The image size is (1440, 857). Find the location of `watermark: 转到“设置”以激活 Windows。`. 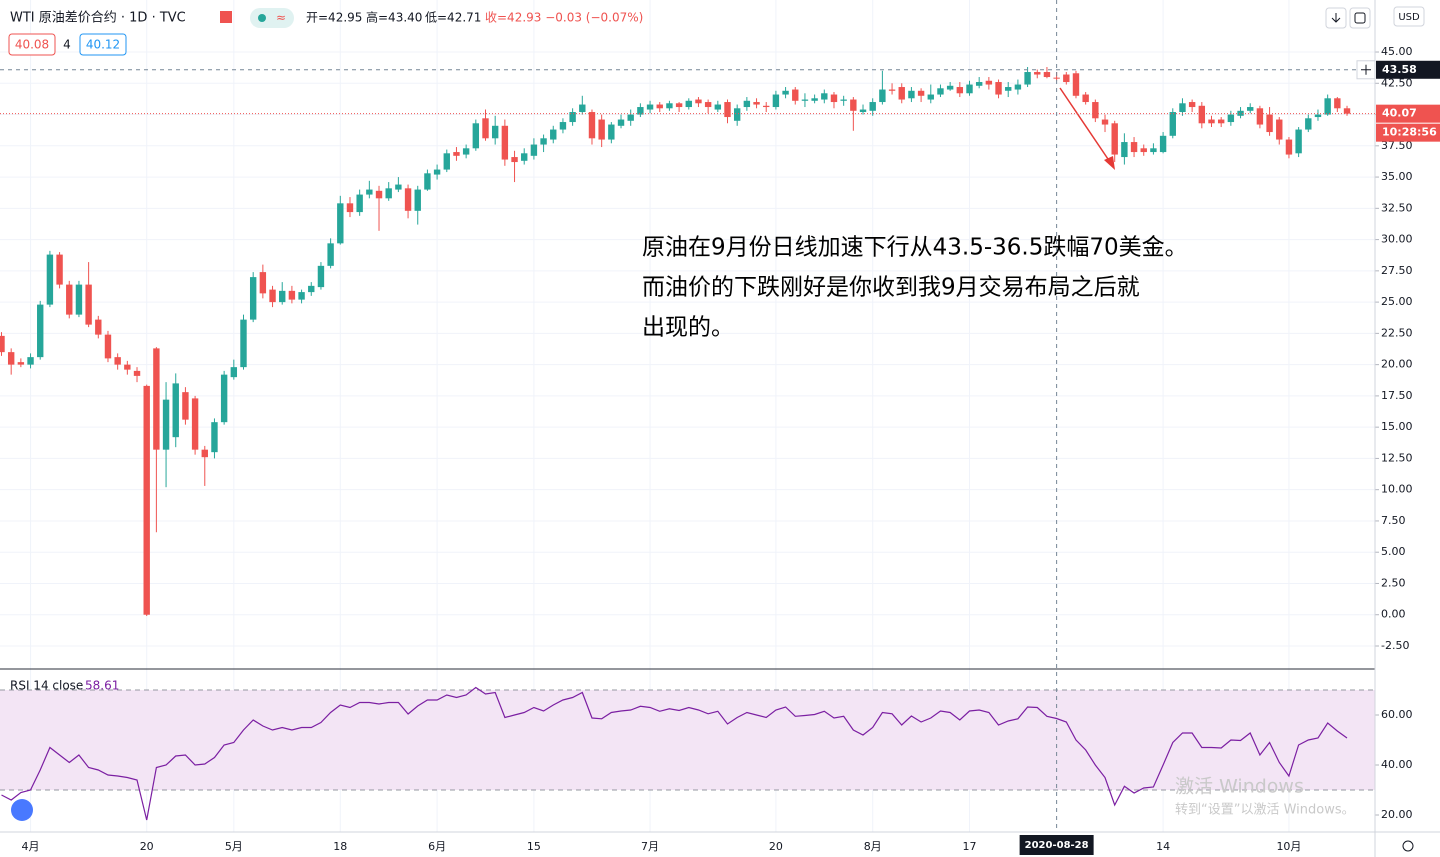

watermark: 转到“设置”以激活 Windows。 is located at coordinates (1265, 810).